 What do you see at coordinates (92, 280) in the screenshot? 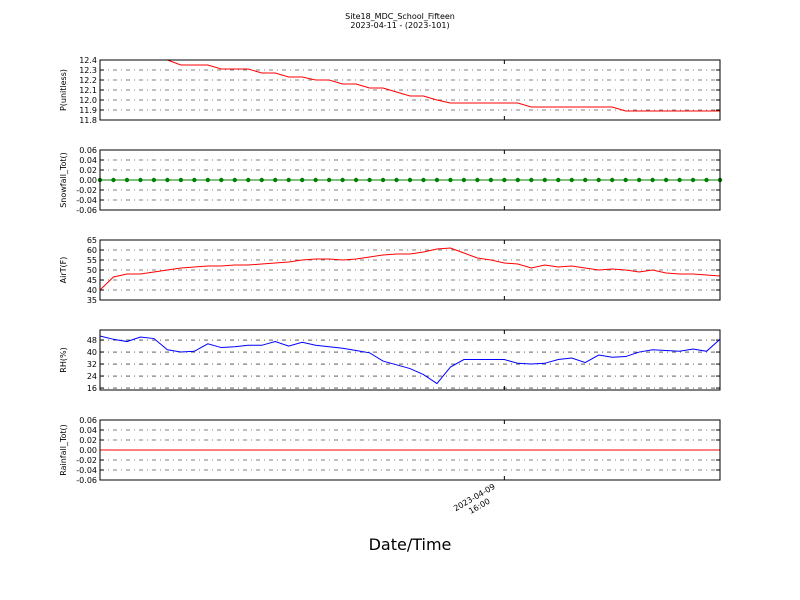
I see `y-tick-label: 45` at bounding box center [92, 280].